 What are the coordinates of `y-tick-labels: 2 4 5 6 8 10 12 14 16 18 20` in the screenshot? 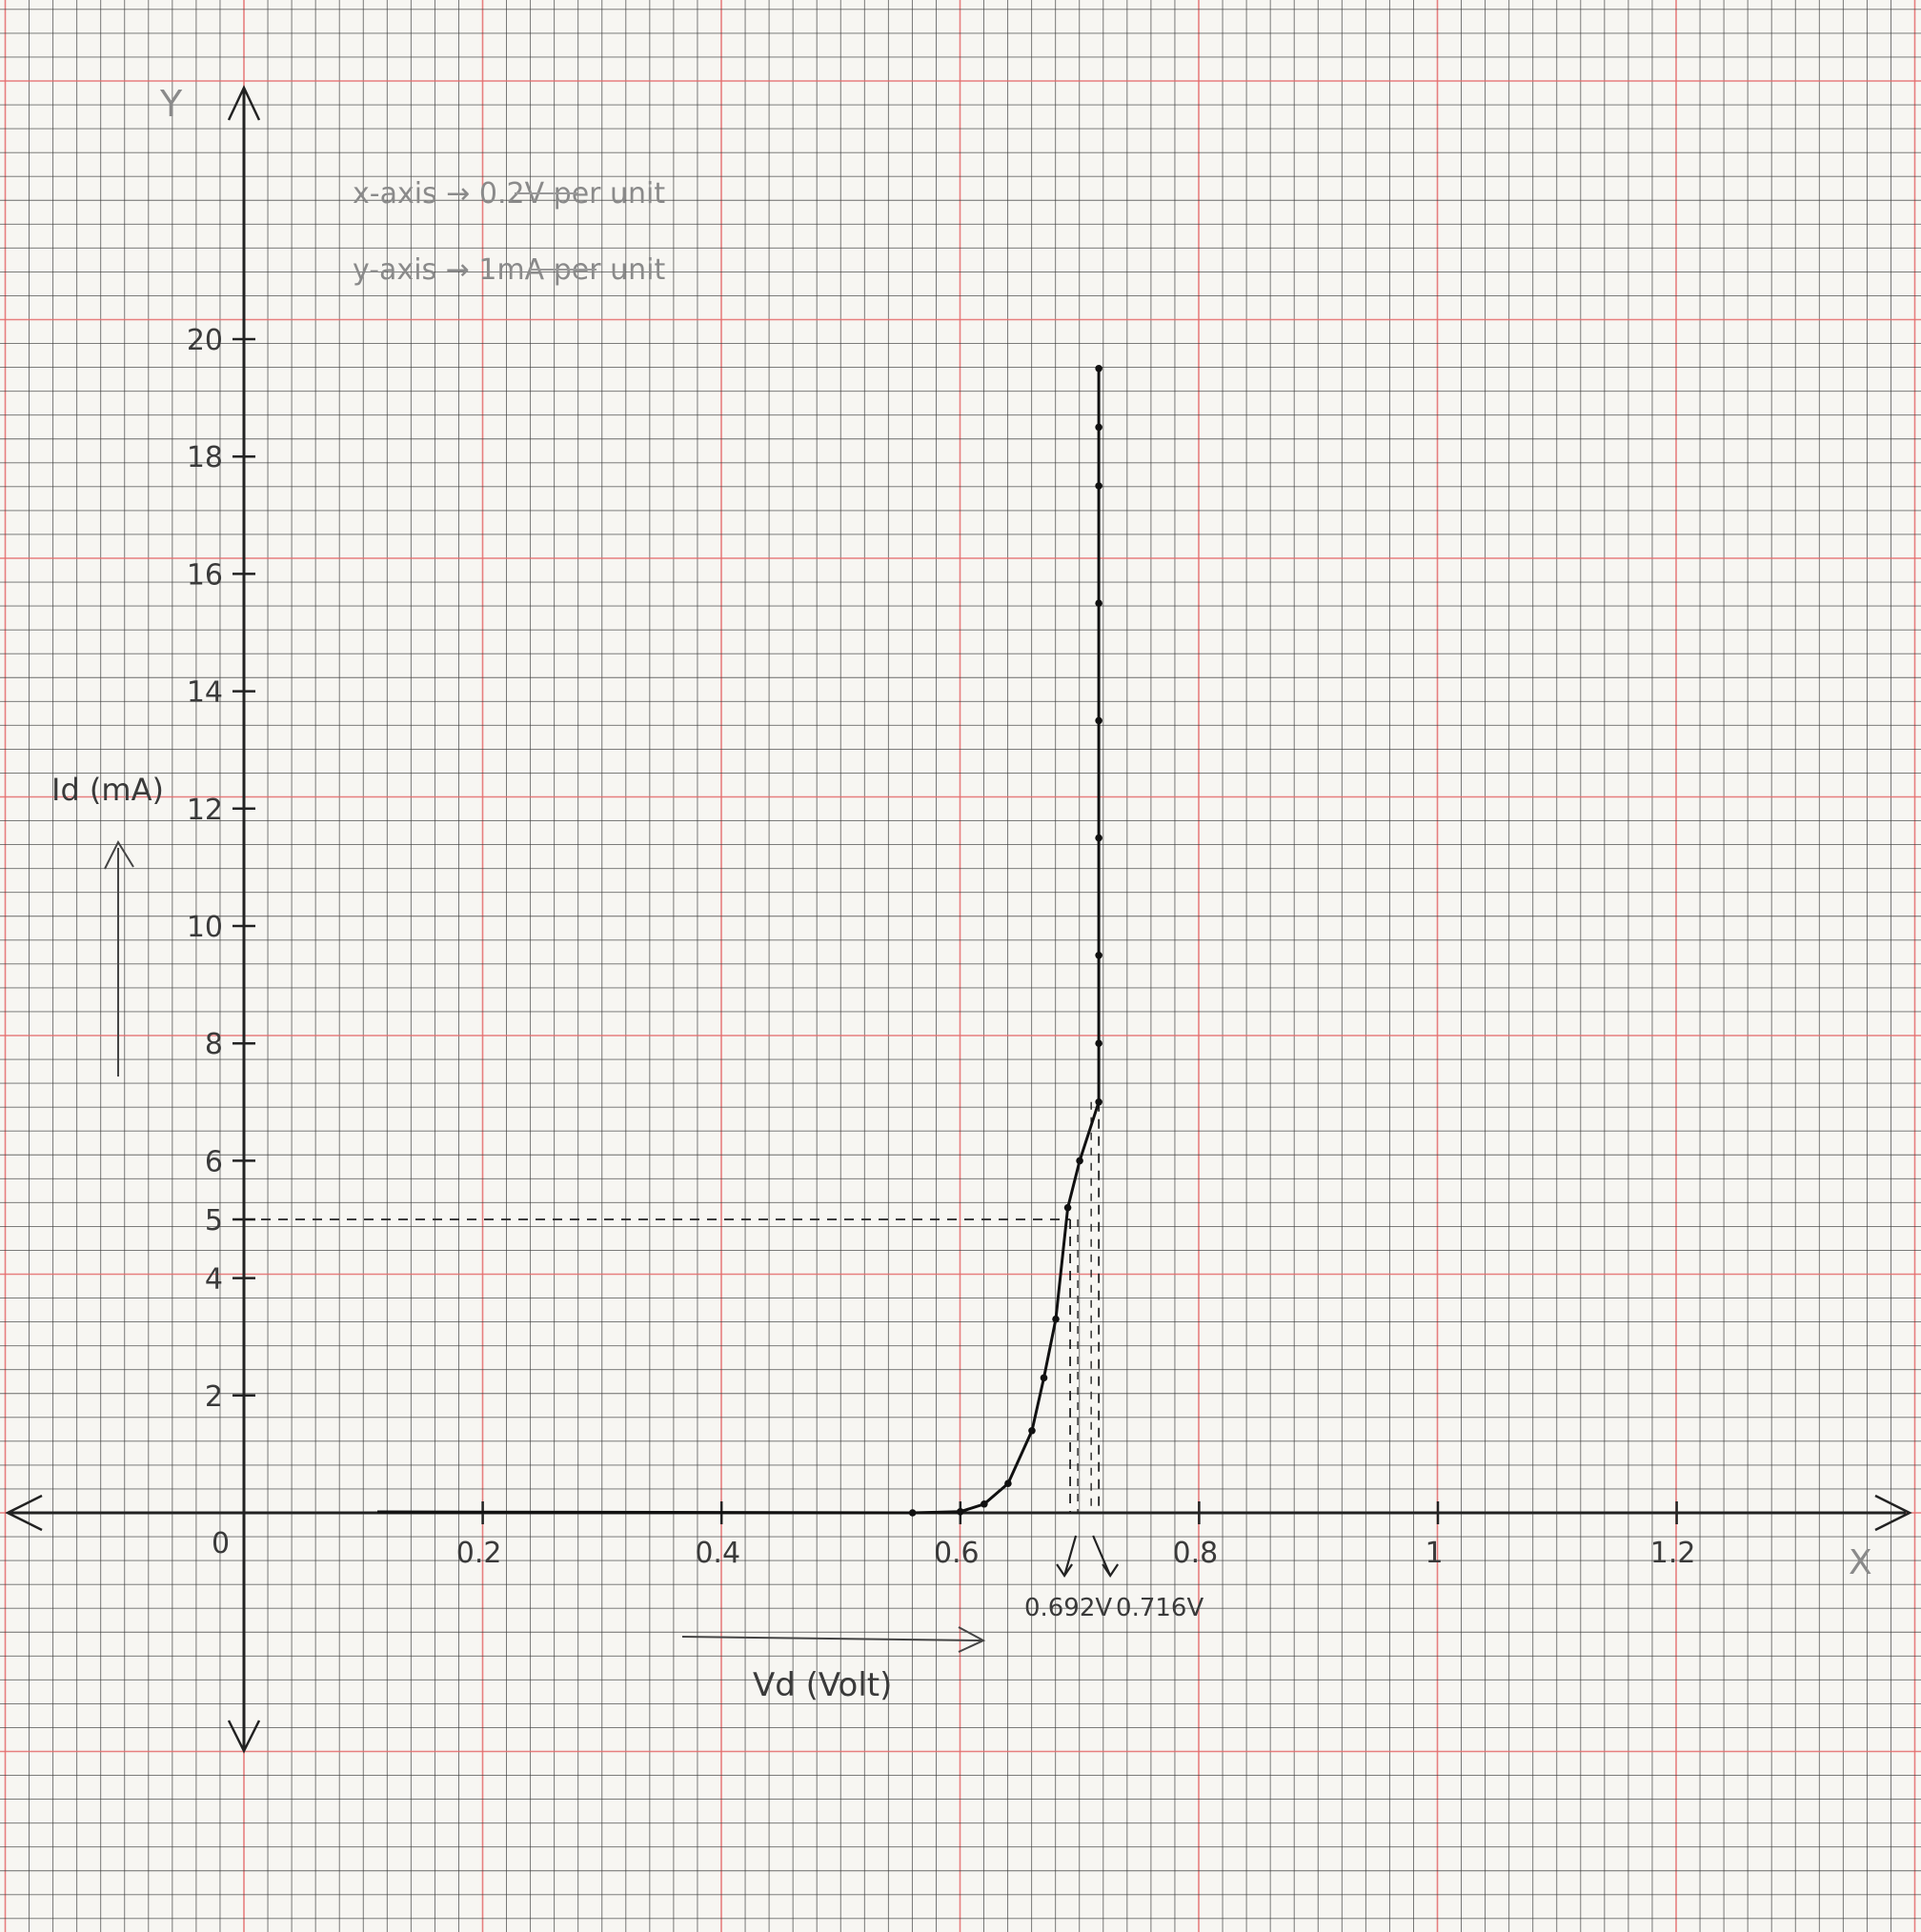 It's located at (205, 869).